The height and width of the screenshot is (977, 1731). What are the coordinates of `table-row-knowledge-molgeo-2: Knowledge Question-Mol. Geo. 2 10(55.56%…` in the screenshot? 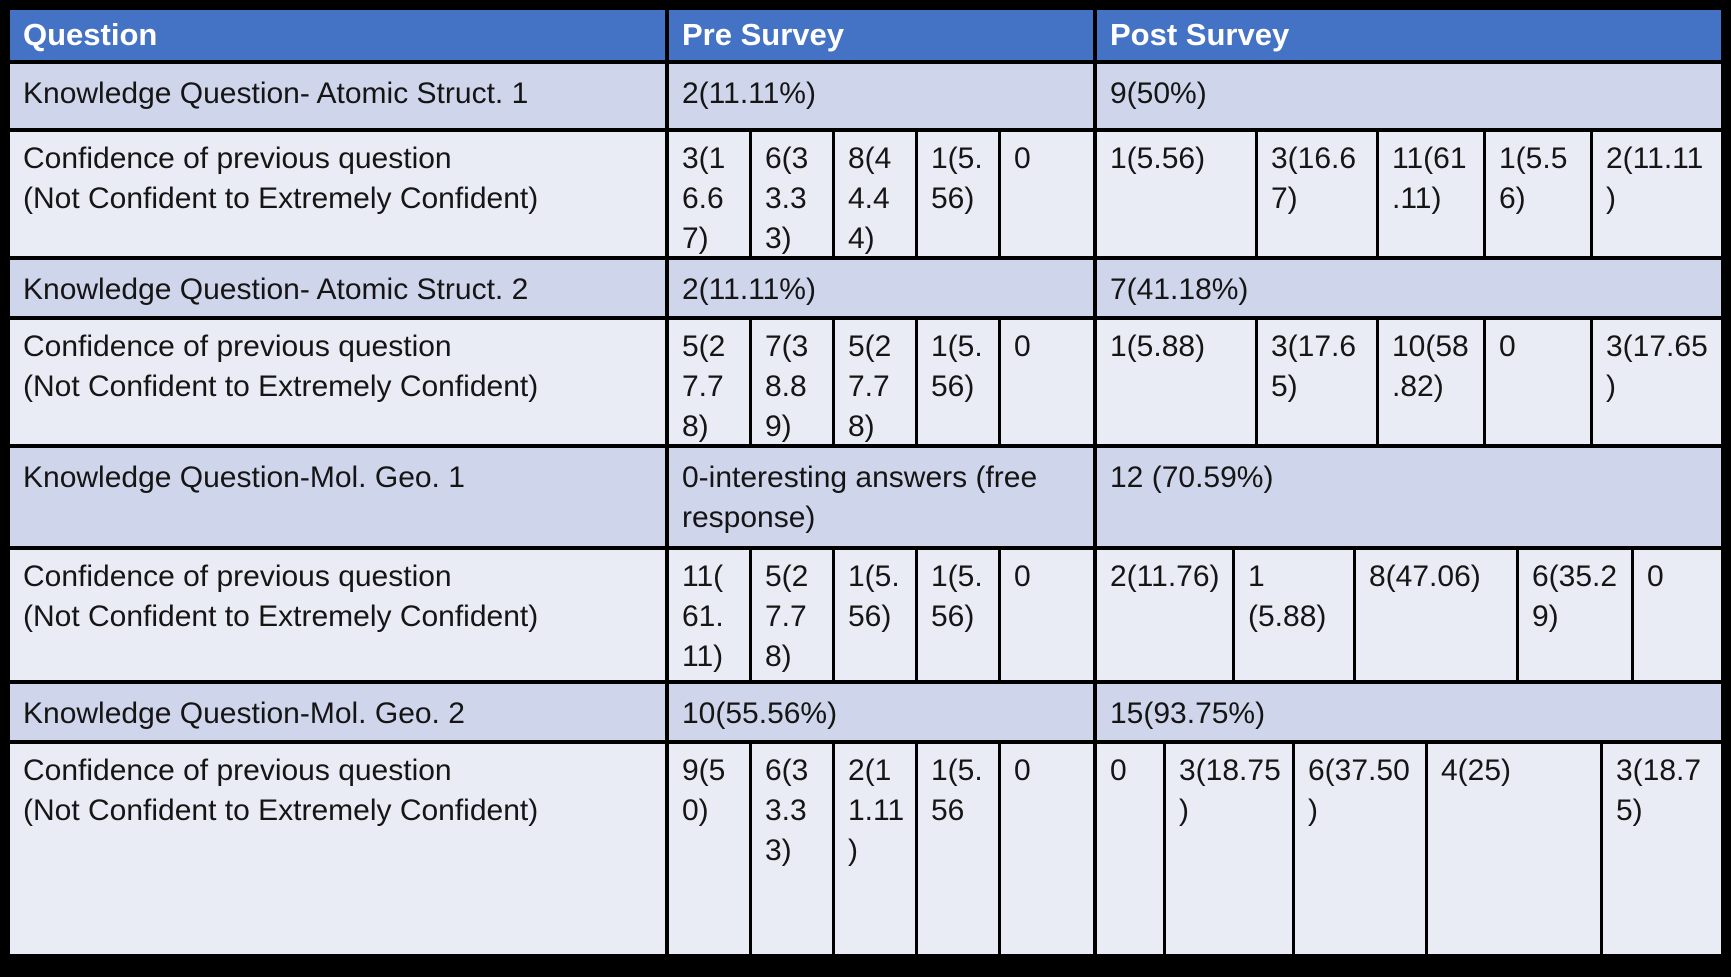 It's located at (865, 712).